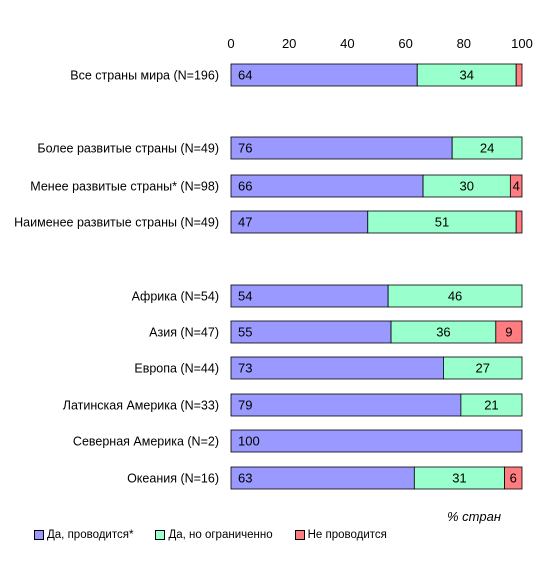  What do you see at coordinates (245, 148) in the screenshot?
I see `data-label: 76` at bounding box center [245, 148].